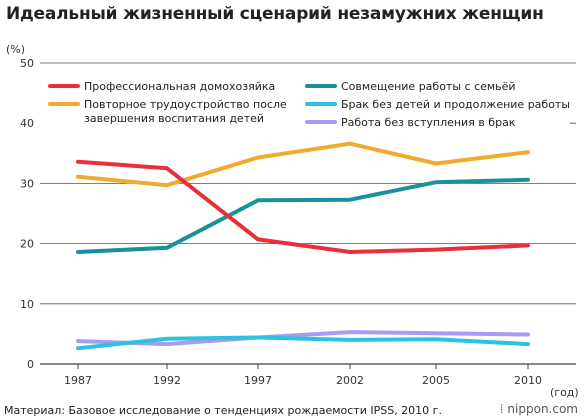  What do you see at coordinates (27, 304) in the screenshot?
I see `y-tick-label: 10` at bounding box center [27, 304].